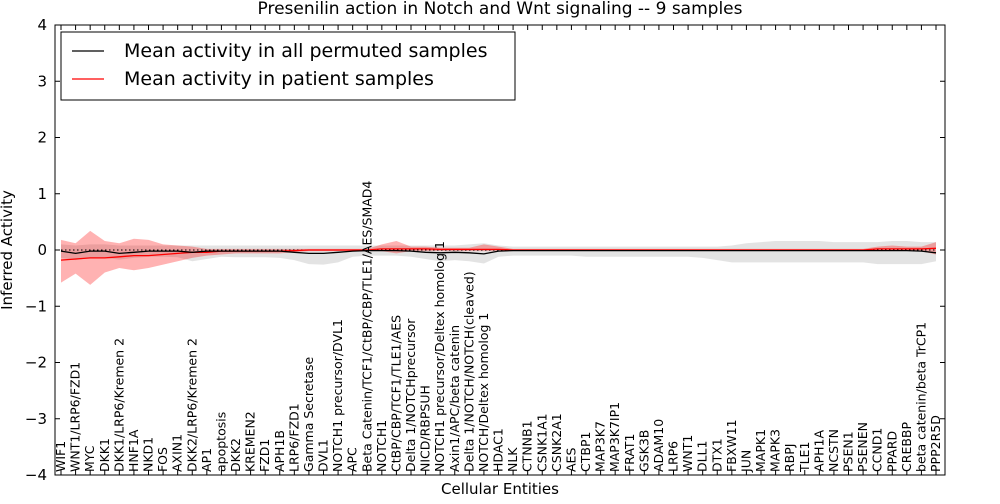 Image resolution: width=1000 pixels, height=504 pixels. I want to click on x-category-label: MYC, so click(89, 458).